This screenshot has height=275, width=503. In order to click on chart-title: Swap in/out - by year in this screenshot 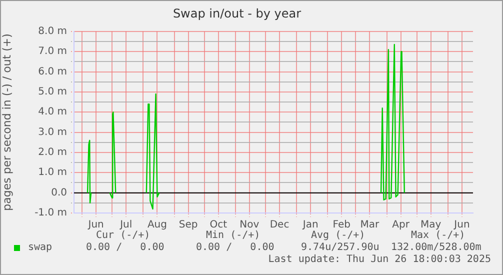, I will do `click(237, 13)`.